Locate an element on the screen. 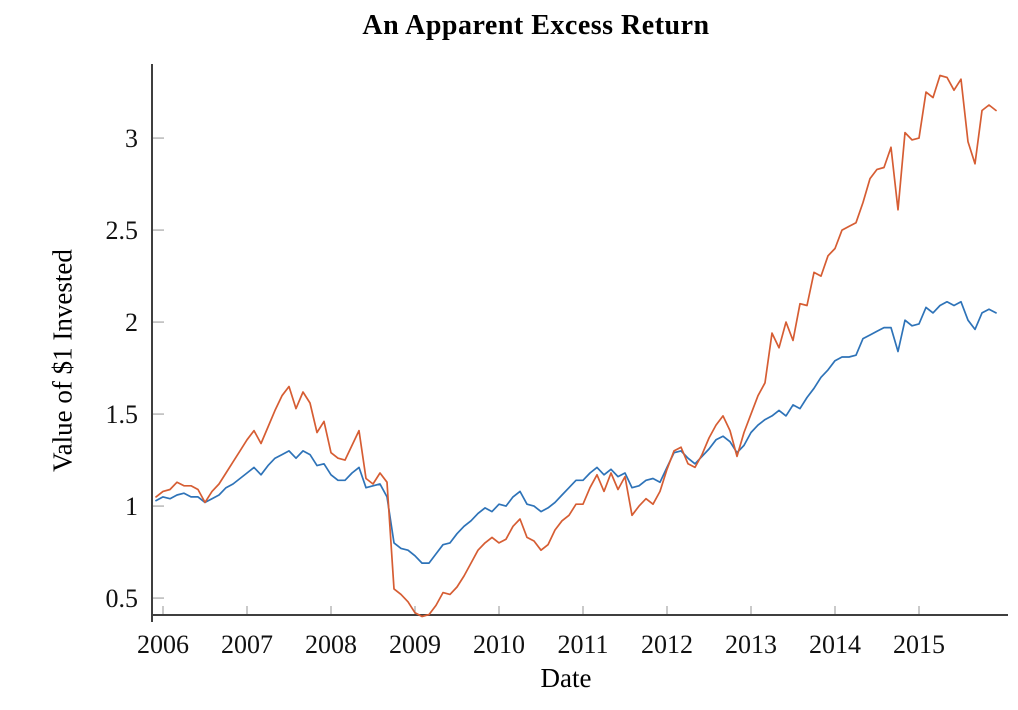  x-axis-title: Date is located at coordinates (566, 678).